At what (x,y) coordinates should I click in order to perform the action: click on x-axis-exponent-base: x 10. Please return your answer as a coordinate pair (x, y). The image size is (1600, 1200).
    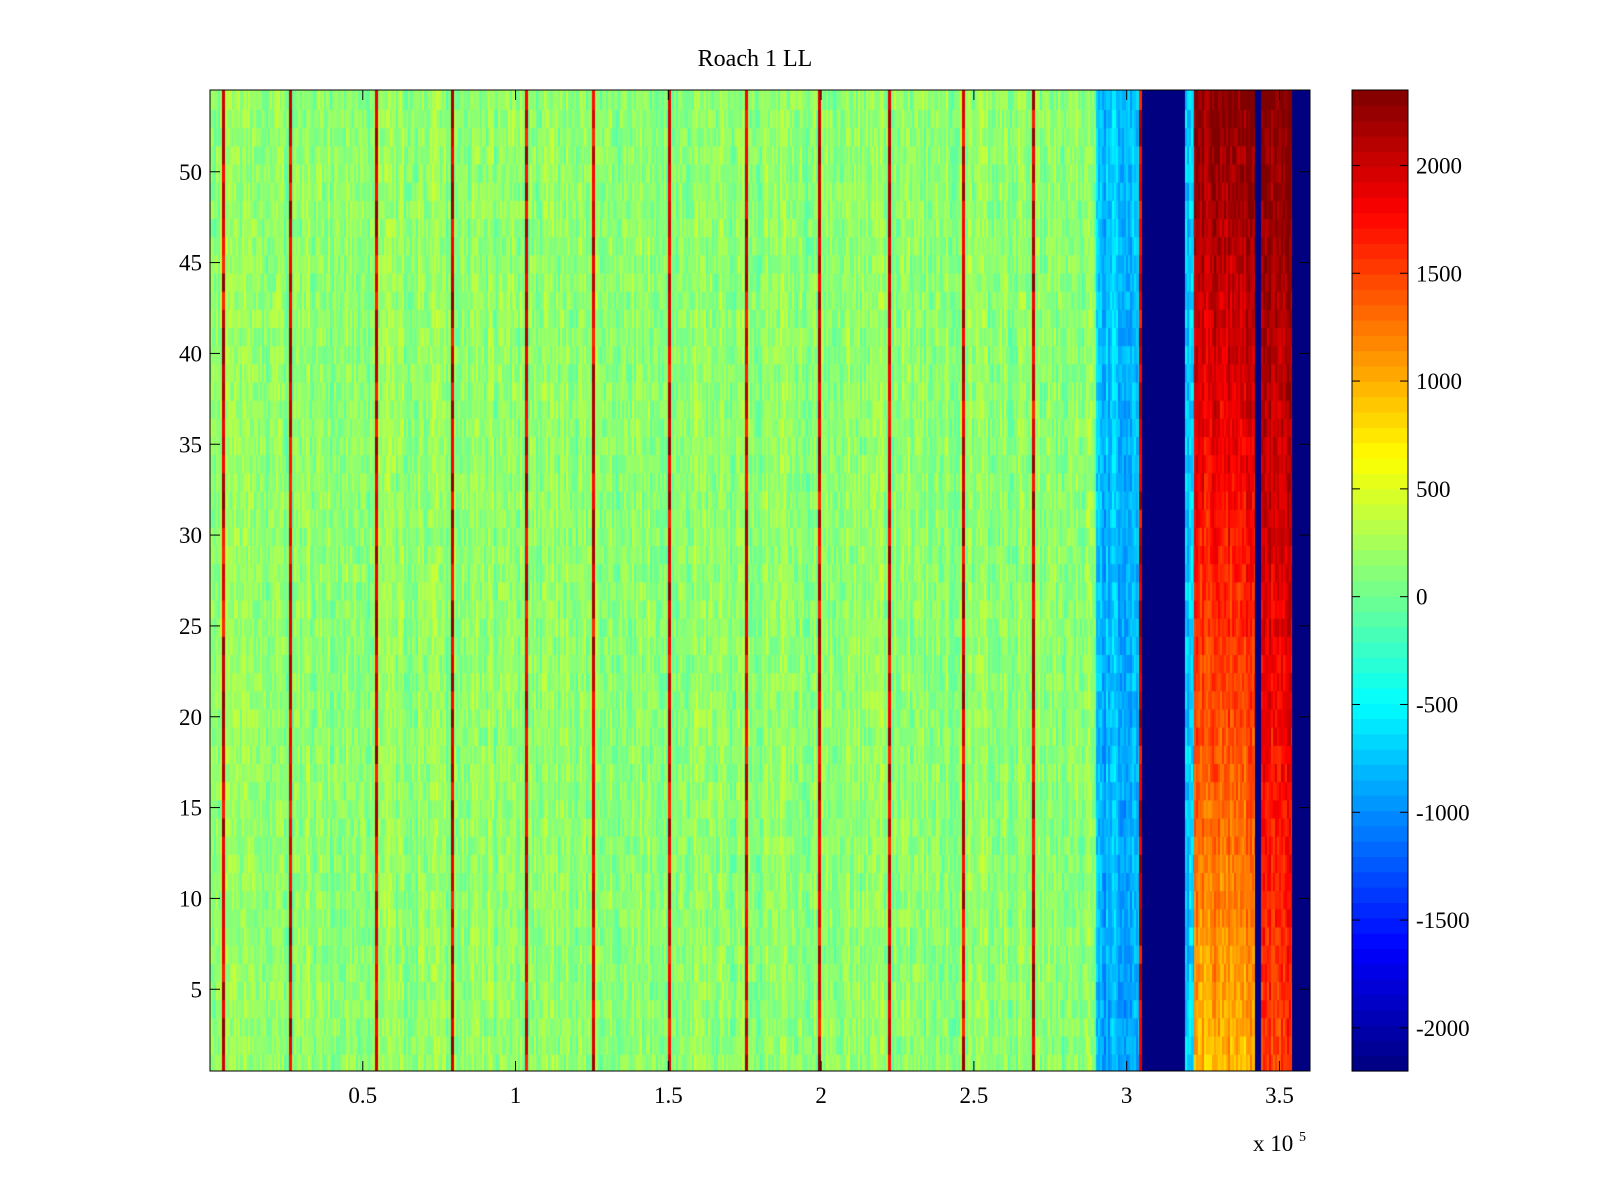
    Looking at the image, I should click on (1273, 1143).